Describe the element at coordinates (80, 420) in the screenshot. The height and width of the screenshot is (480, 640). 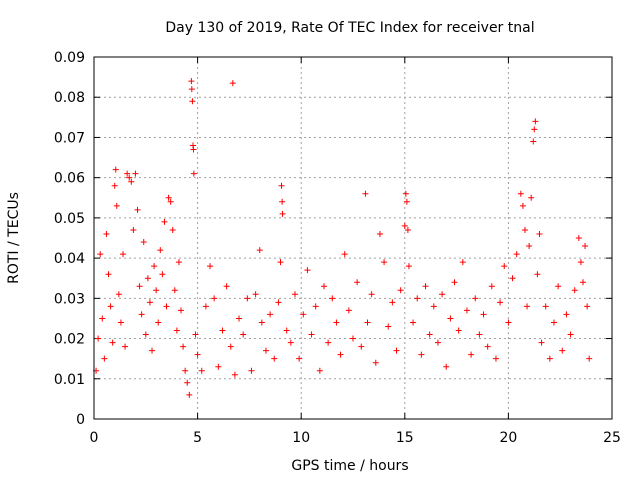
I see `y-tick-label: 0` at that location.